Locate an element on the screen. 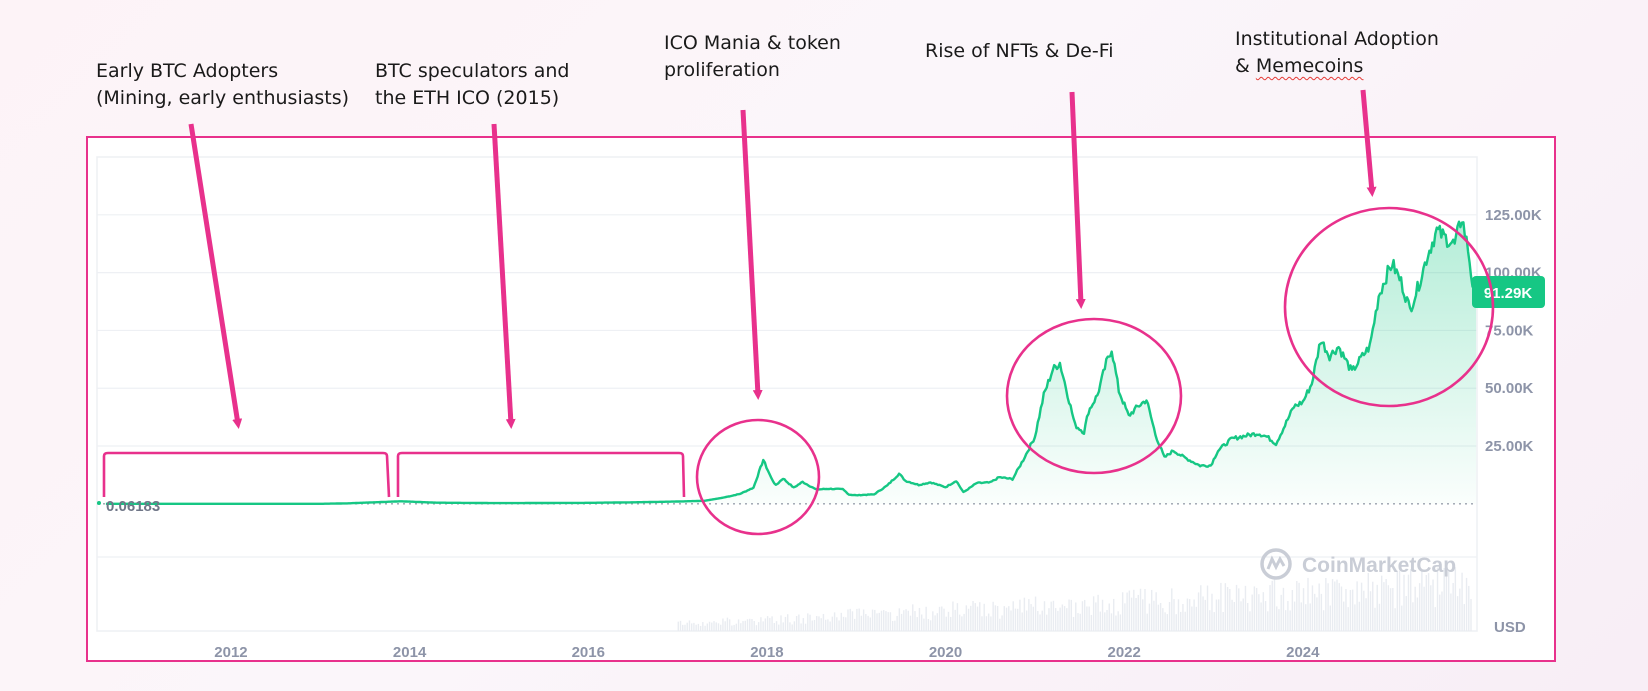 The image size is (1648, 691). x-tick-label: 2018 is located at coordinates (766, 652).